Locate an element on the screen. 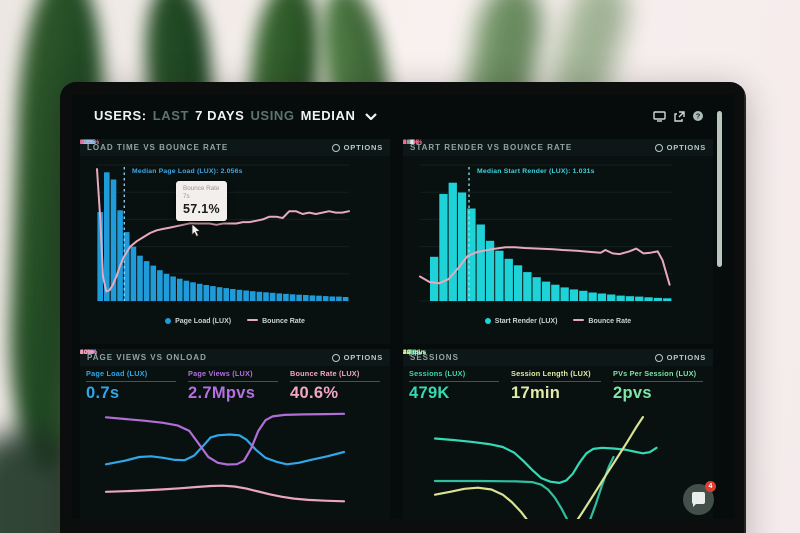 The height and width of the screenshot is (533, 800). stat-value: 40.6% is located at coordinates (314, 393).